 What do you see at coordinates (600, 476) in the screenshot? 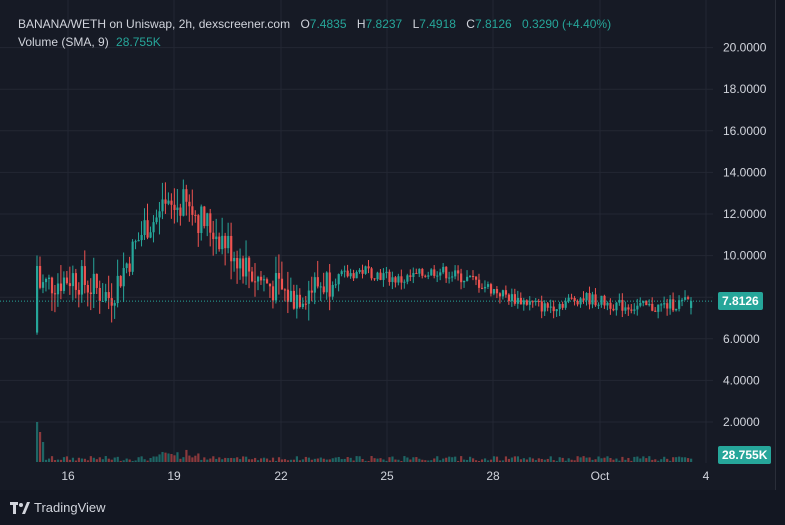
I see `x-tick-label: Oct` at bounding box center [600, 476].